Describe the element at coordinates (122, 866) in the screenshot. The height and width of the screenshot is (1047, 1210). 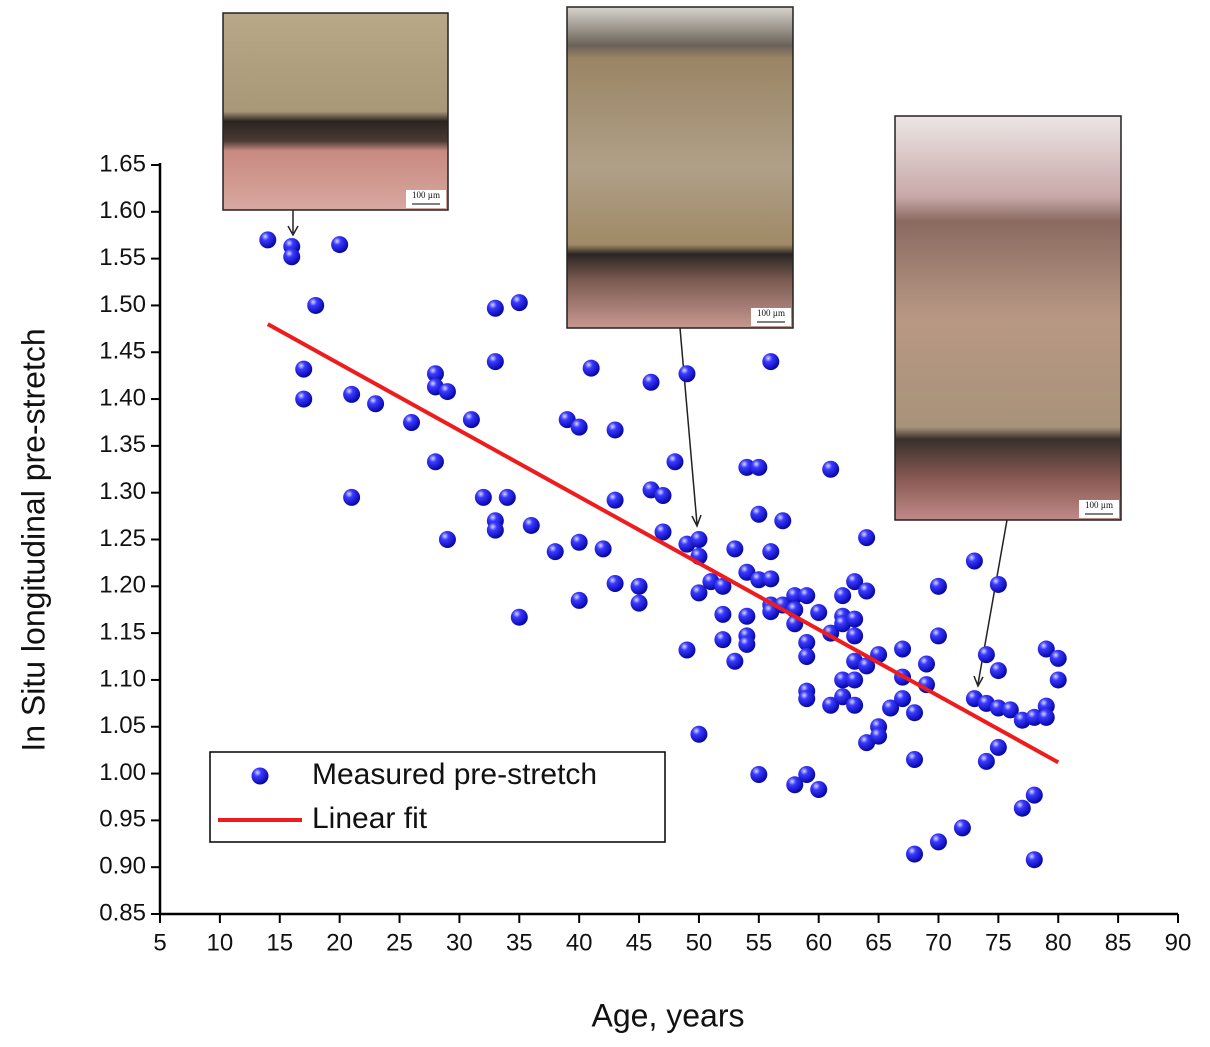
I see `y-tick-label: 0.90` at that location.